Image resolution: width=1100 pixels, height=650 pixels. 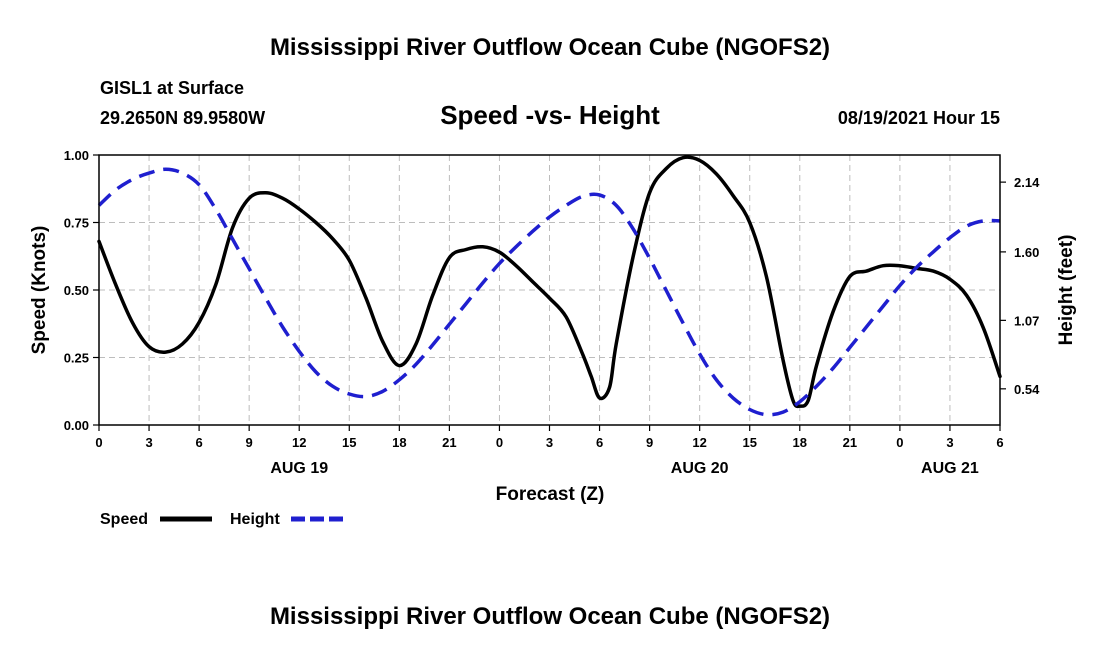 What do you see at coordinates (1020, 286) in the screenshot?
I see `y2-axis-ticks: 0.54 1.07 1.60 2.14` at bounding box center [1020, 286].